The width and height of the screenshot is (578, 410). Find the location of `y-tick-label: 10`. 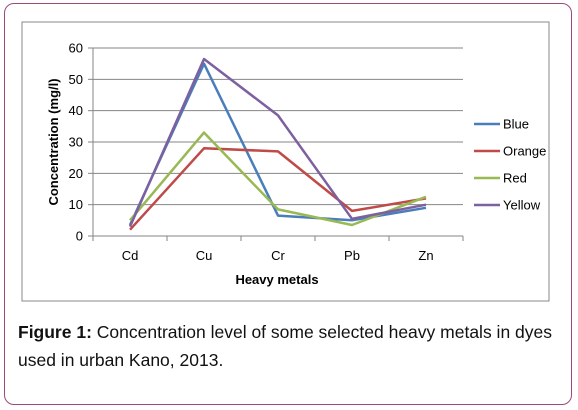

y-tick-label: 10 is located at coordinates (76, 204).